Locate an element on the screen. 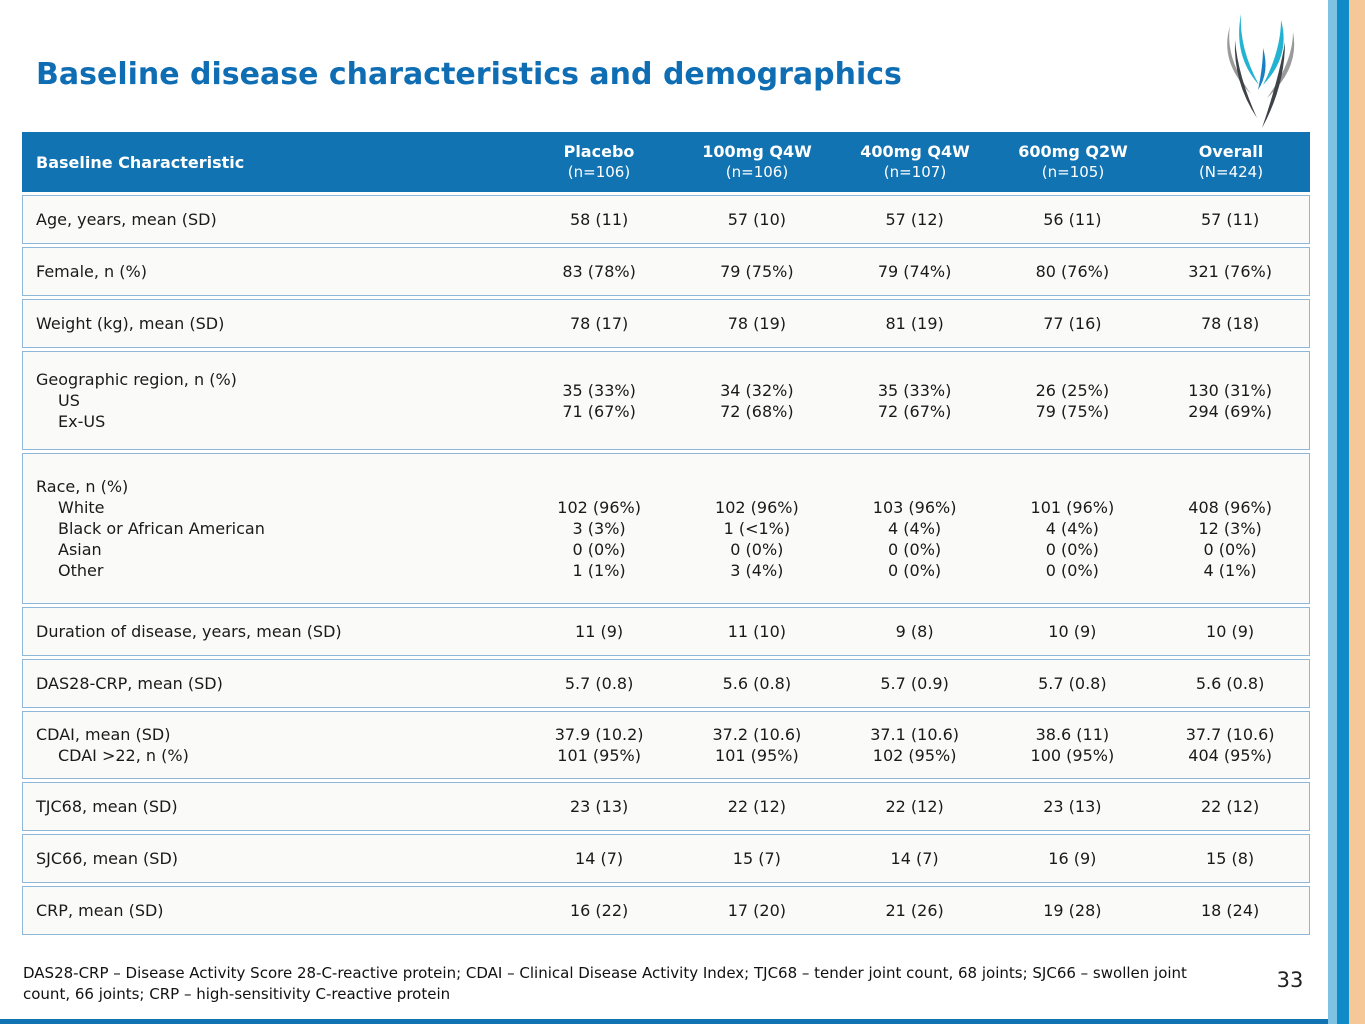  row-values: 57 (10) is located at coordinates (756, 219).